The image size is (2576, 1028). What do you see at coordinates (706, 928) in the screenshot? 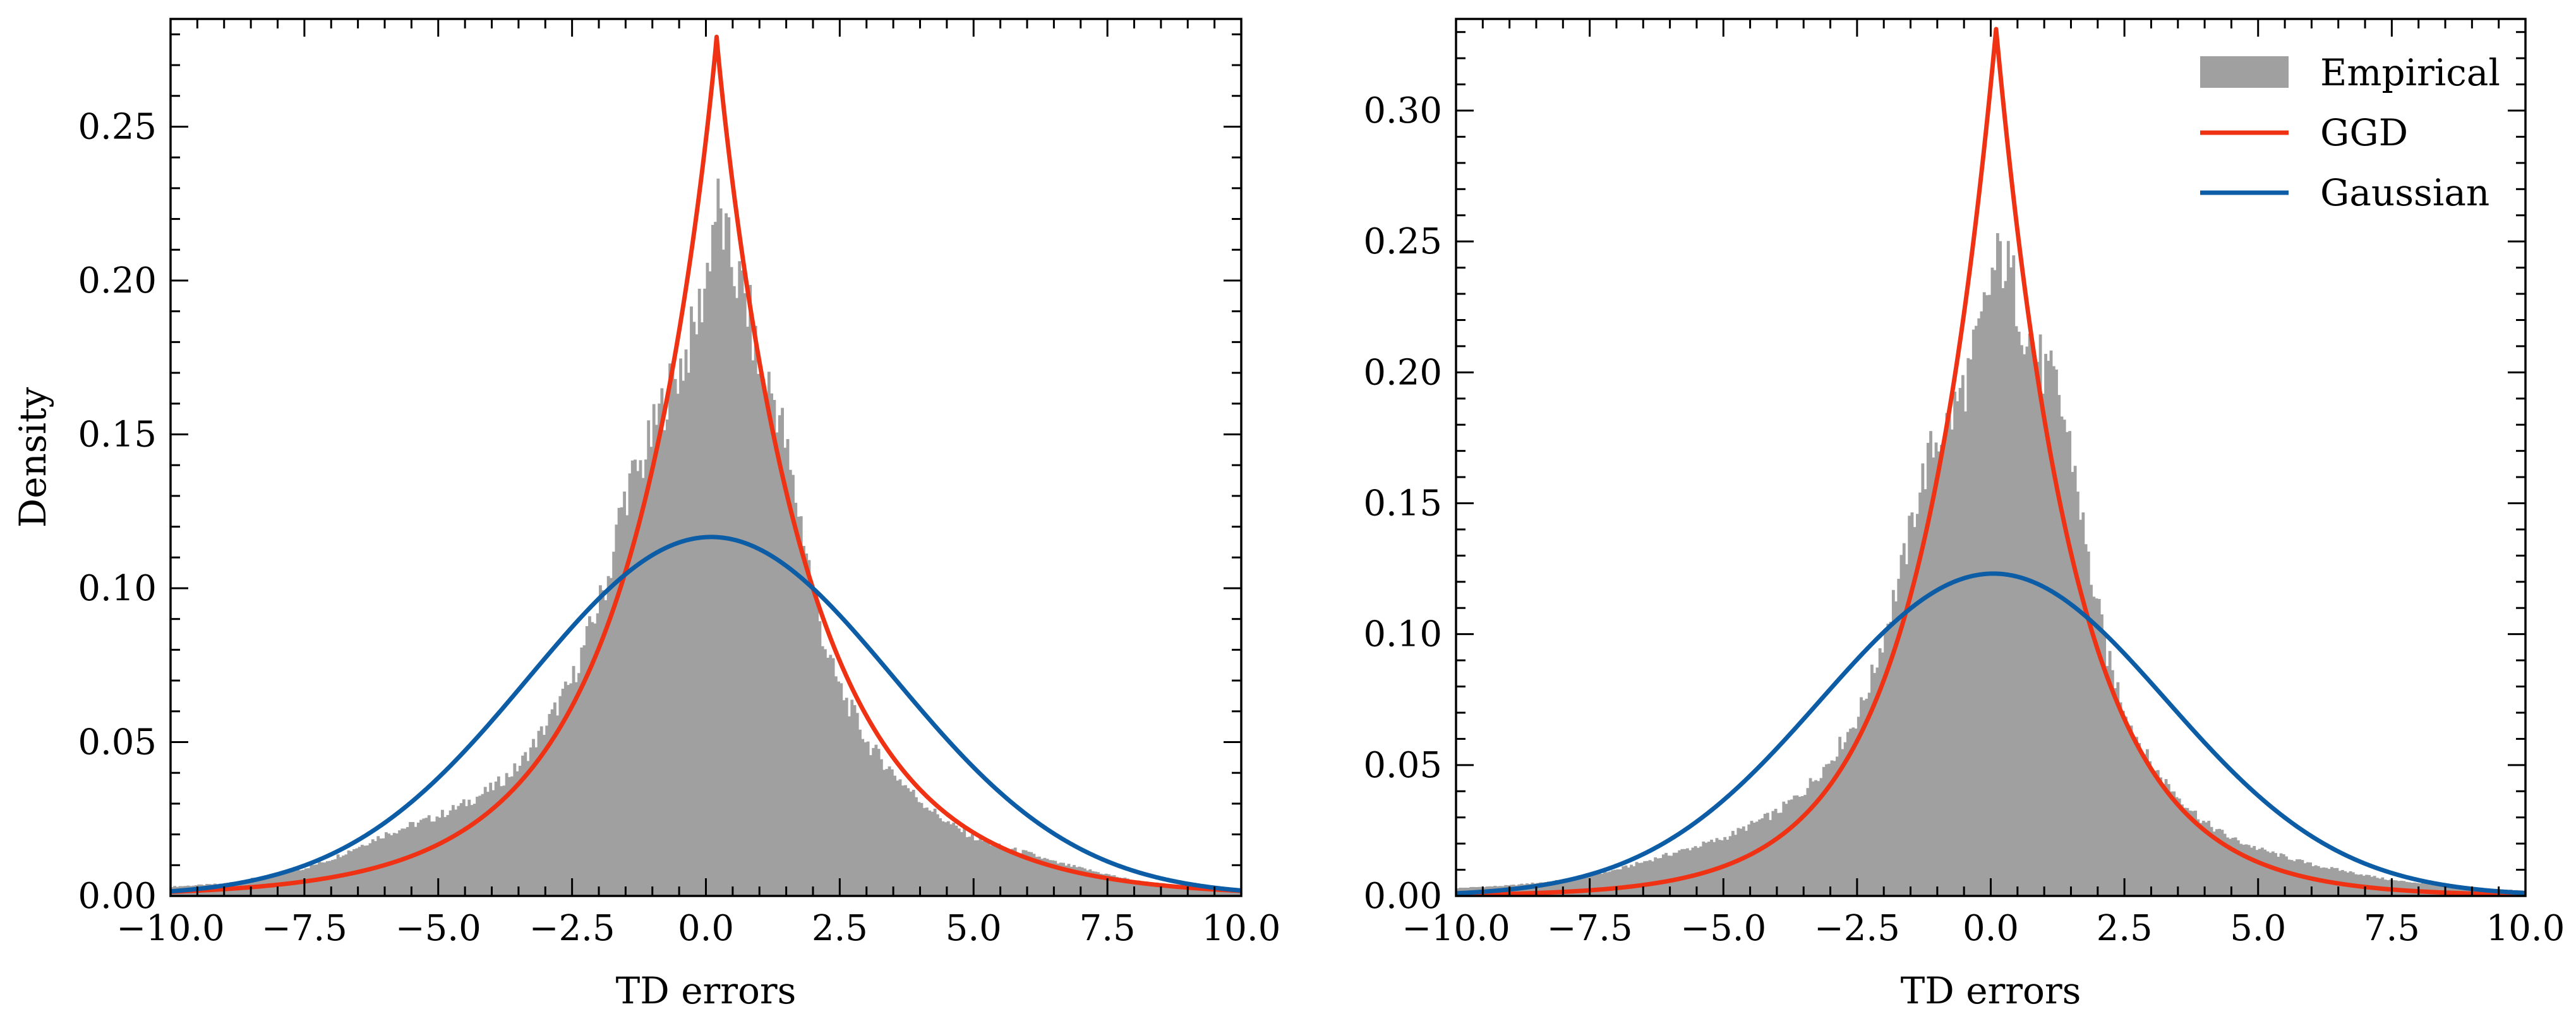
I see `x-tick-label: 0.0` at bounding box center [706, 928].